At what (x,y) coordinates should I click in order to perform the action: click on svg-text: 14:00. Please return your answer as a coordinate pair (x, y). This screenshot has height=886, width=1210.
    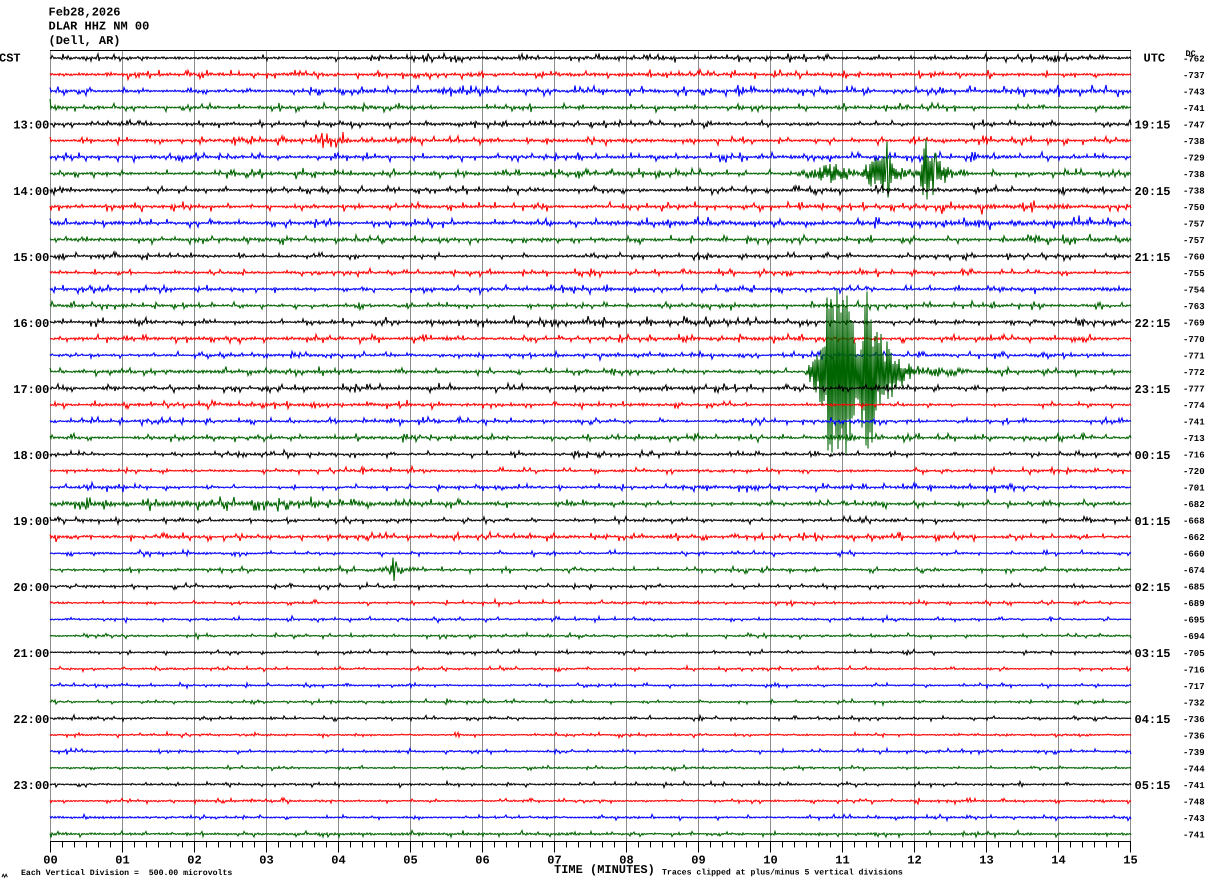
    Looking at the image, I should click on (31, 192).